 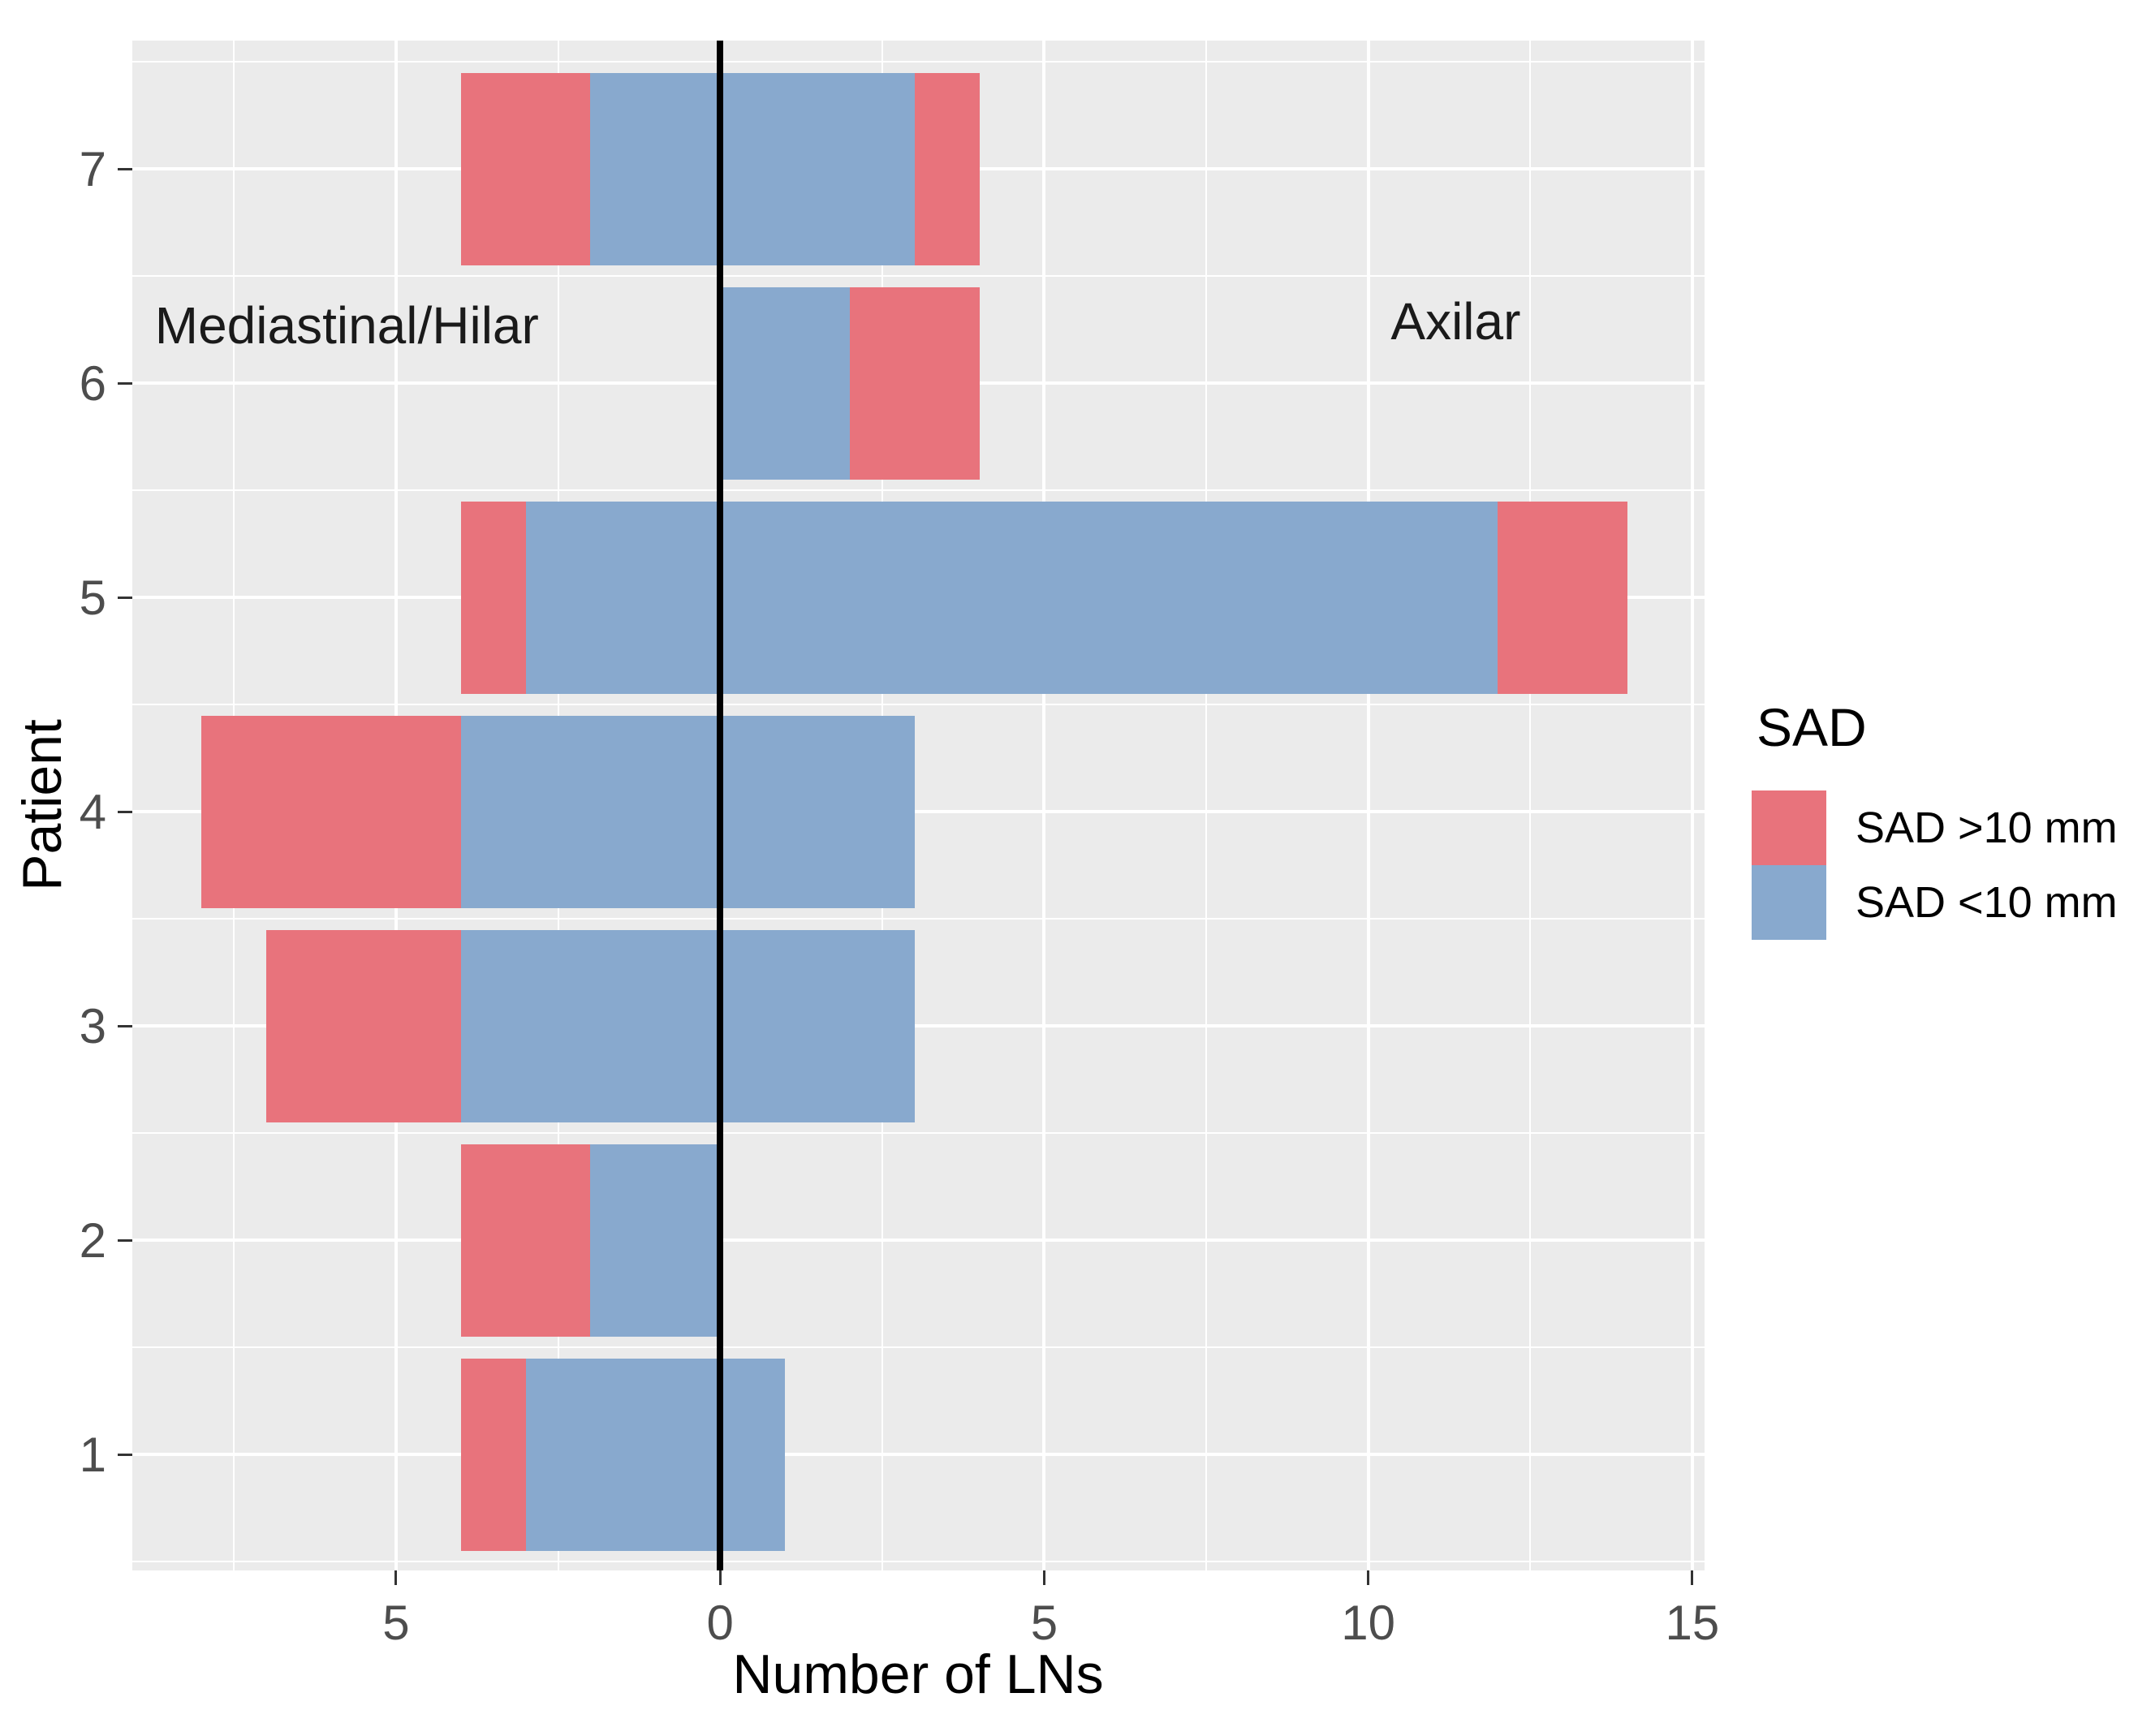 What do you see at coordinates (1109, 598) in the screenshot?
I see `bar-segment-patient5-axilar-sad_lt10mm` at bounding box center [1109, 598].